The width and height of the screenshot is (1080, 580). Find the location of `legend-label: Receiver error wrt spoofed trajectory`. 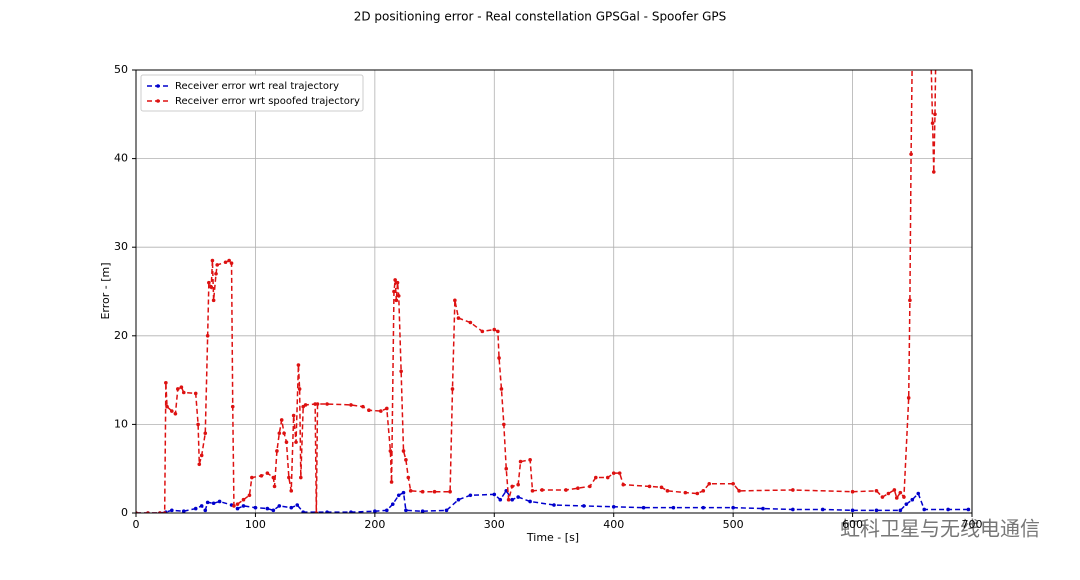

legend-label: Receiver error wrt spoofed trajectory is located at coordinates (267, 101).